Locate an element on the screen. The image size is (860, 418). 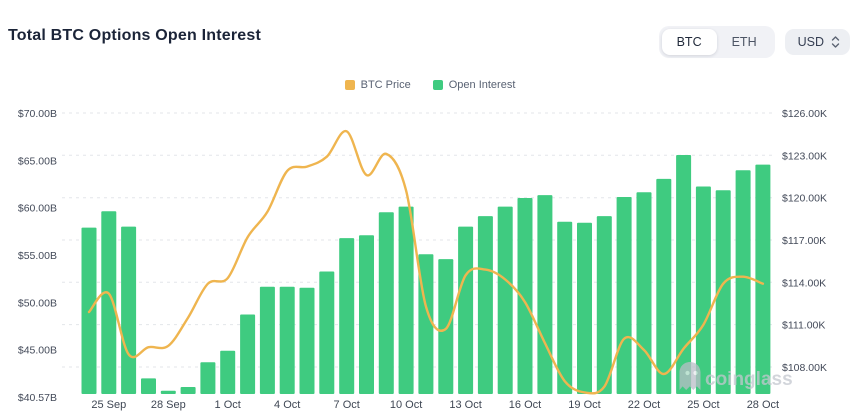
watermark-text: coinglass is located at coordinates (749, 379).